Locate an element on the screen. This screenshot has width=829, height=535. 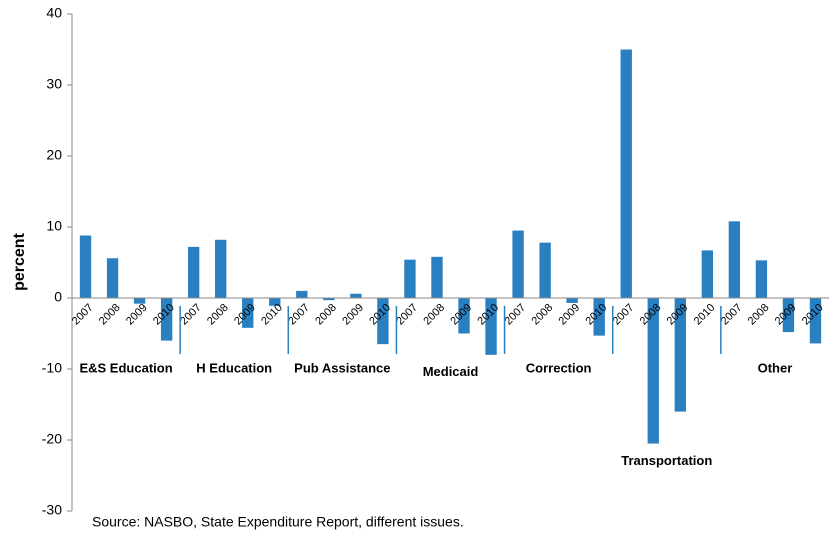
group-label: Pub Assistance is located at coordinates (342, 367).